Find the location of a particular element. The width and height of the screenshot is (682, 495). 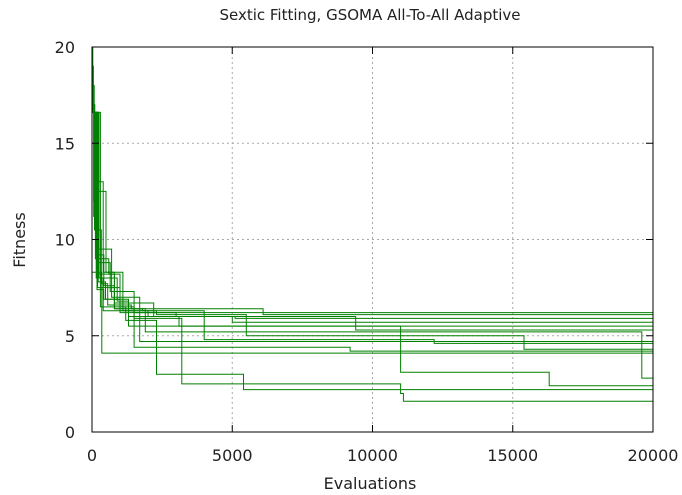

x-tick-label: 15000 is located at coordinates (512, 455).